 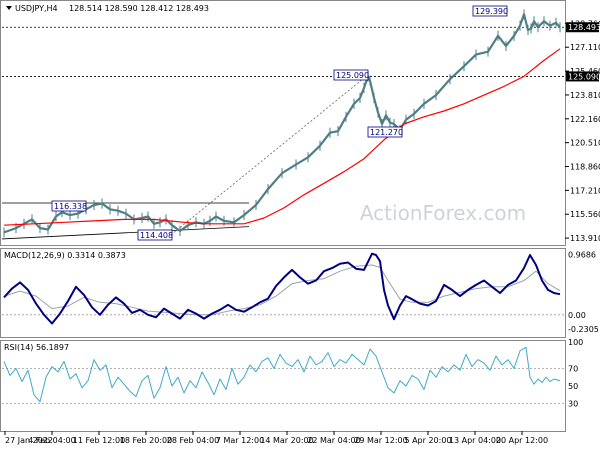 I want to click on price-annotation-label: 116.338, so click(x=70, y=206).